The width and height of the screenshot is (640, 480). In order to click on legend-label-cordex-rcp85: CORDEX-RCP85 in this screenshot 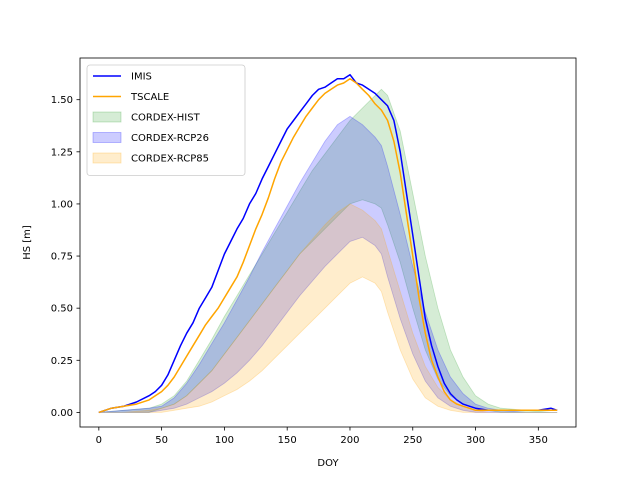, I will do `click(170, 159)`.